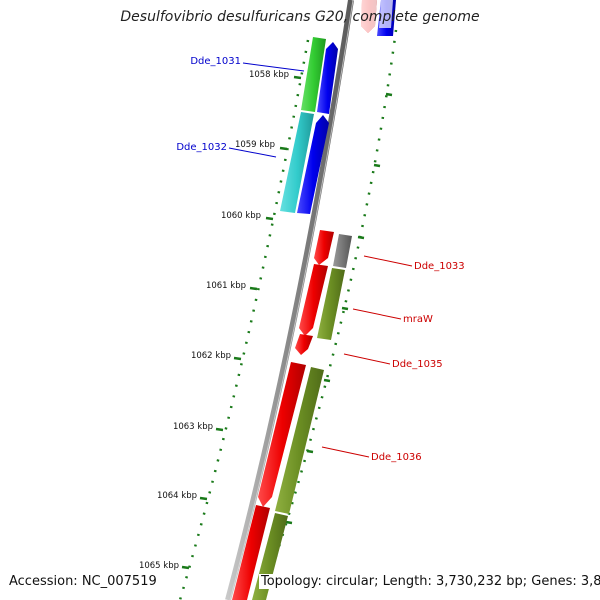  What do you see at coordinates (159, 566) in the screenshot?
I see `tick-label: 1065 kbp` at bounding box center [159, 566].